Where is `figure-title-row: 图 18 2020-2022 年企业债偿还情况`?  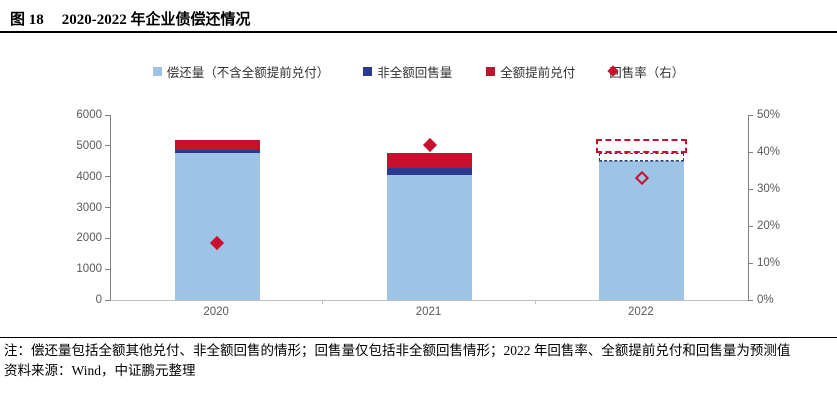 figure-title-row: 图 18 2020-2022 年企业债偿还情况 is located at coordinates (418, 16).